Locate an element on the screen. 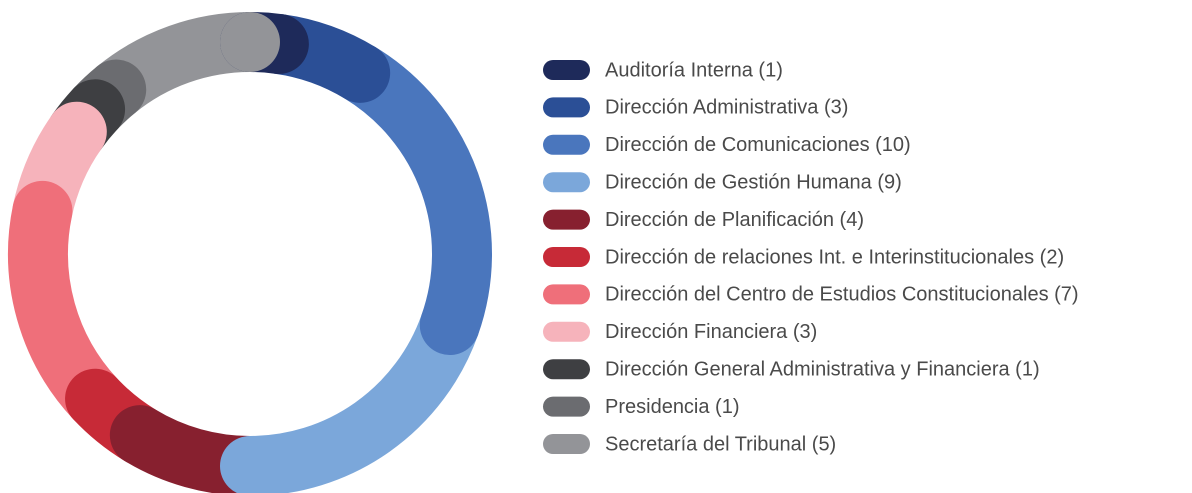 Image resolution: width=1192 pixels, height=493 pixels. legend-label: Dirección de Gestión Humana (9) is located at coordinates (753, 182).